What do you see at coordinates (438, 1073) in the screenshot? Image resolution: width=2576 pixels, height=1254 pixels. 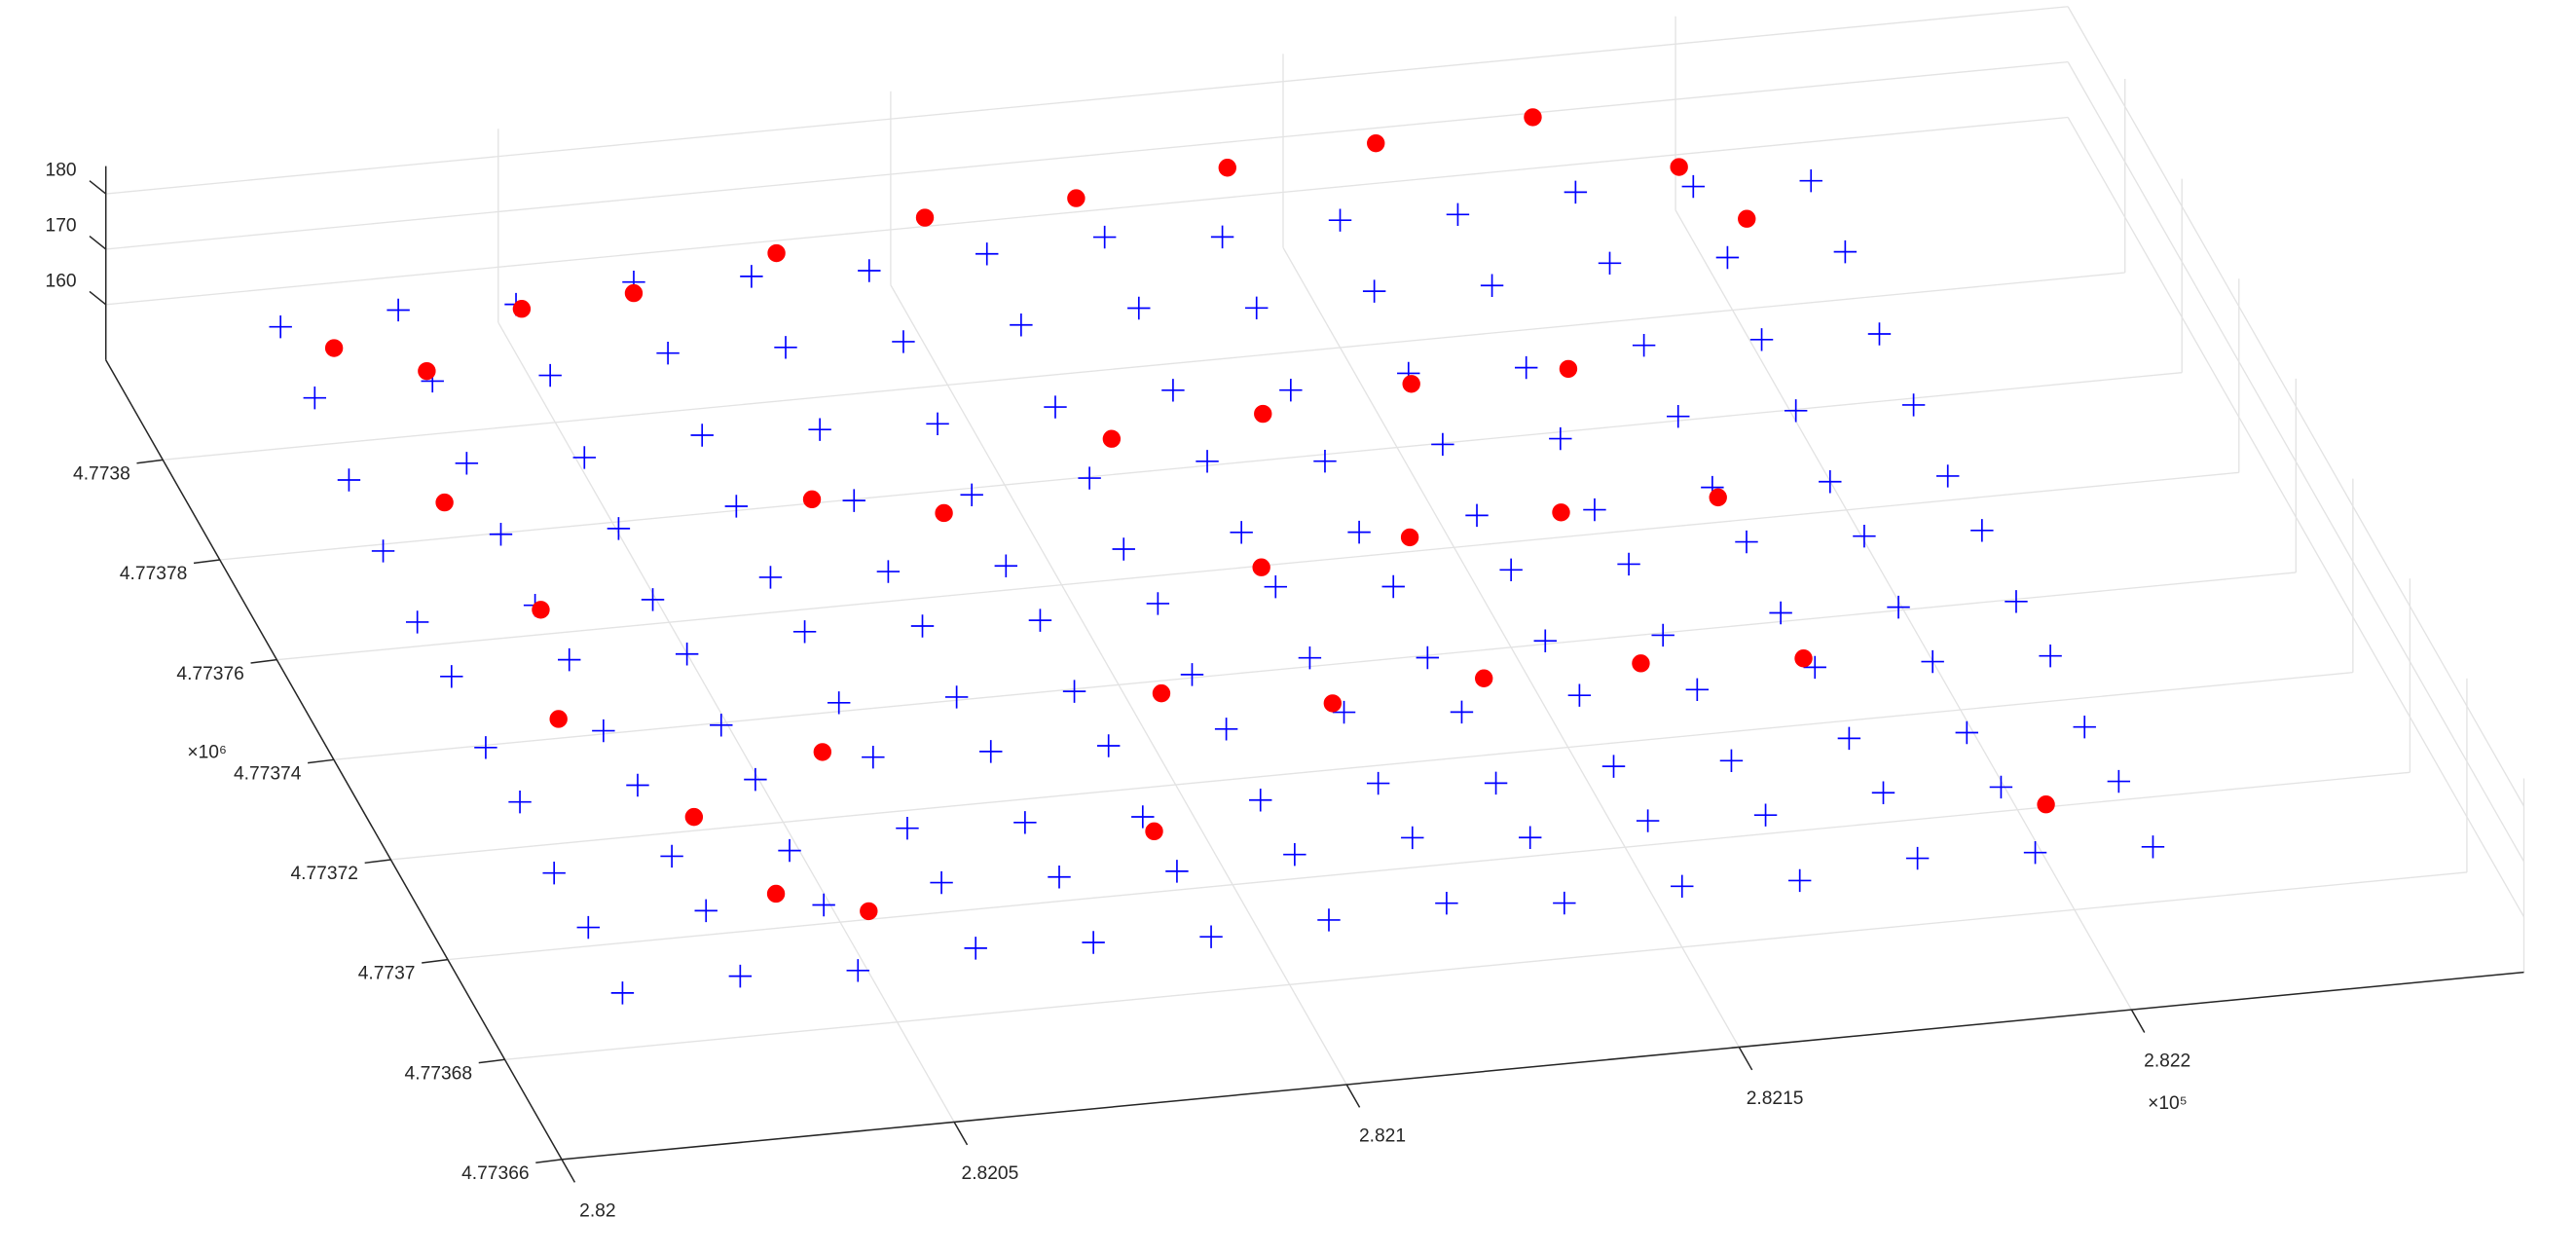 I see `y-tick-label: 4.77368` at bounding box center [438, 1073].